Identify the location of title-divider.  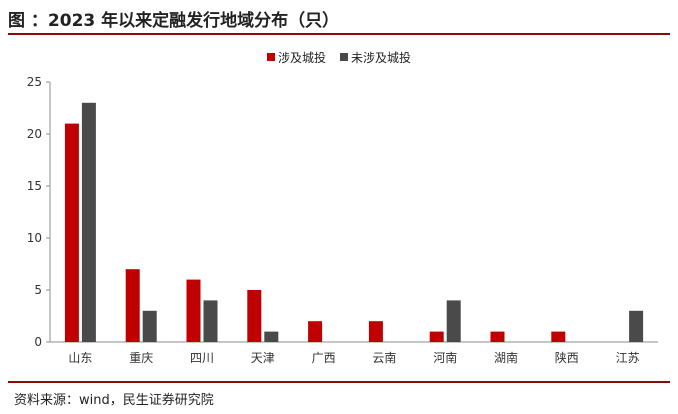
(339, 34).